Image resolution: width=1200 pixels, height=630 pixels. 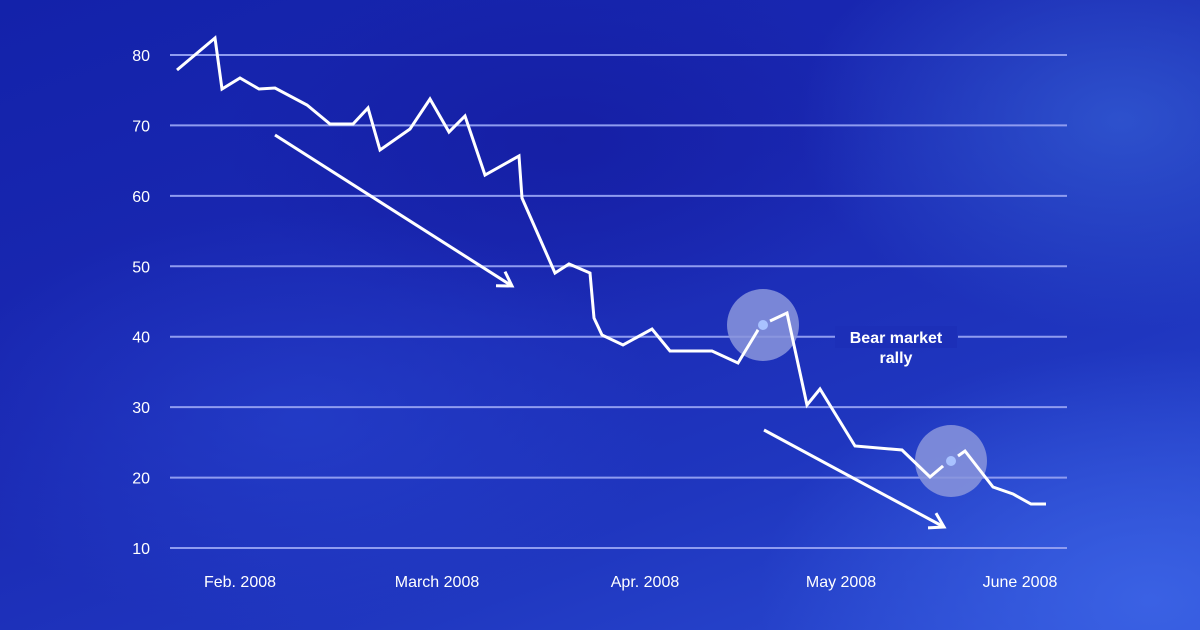 I want to click on y-tick-label: 30, so click(x=141, y=408).